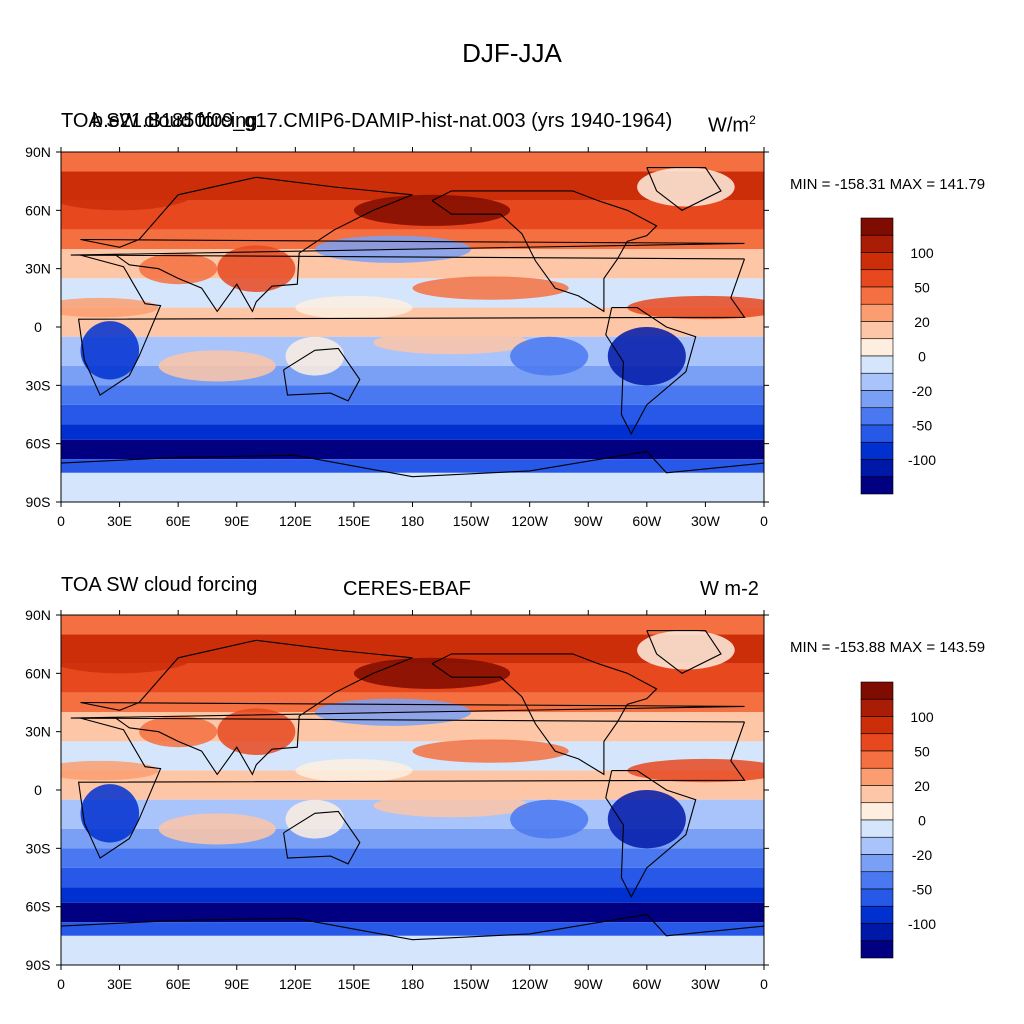  I want to click on lon-label: 150W, so click(471, 984).